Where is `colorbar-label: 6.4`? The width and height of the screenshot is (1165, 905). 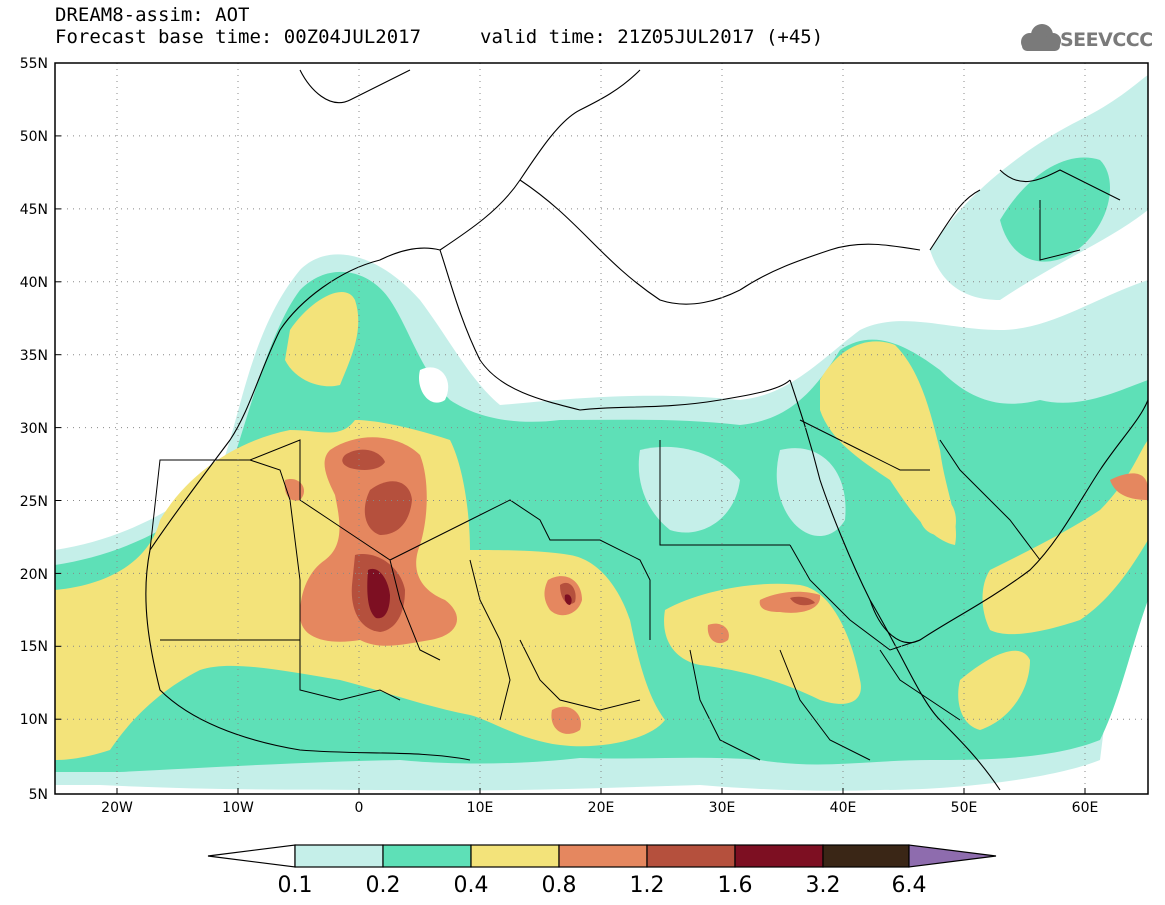 colorbar-label: 6.4 is located at coordinates (909, 885).